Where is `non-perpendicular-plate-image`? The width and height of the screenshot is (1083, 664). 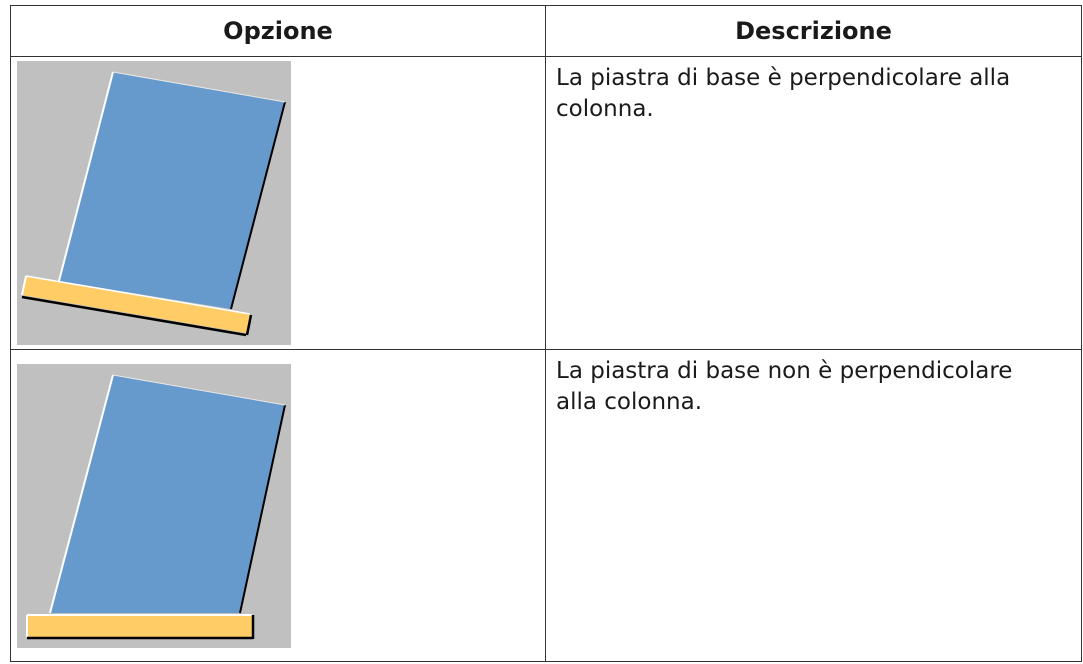 non-perpendicular-plate-image is located at coordinates (154, 506).